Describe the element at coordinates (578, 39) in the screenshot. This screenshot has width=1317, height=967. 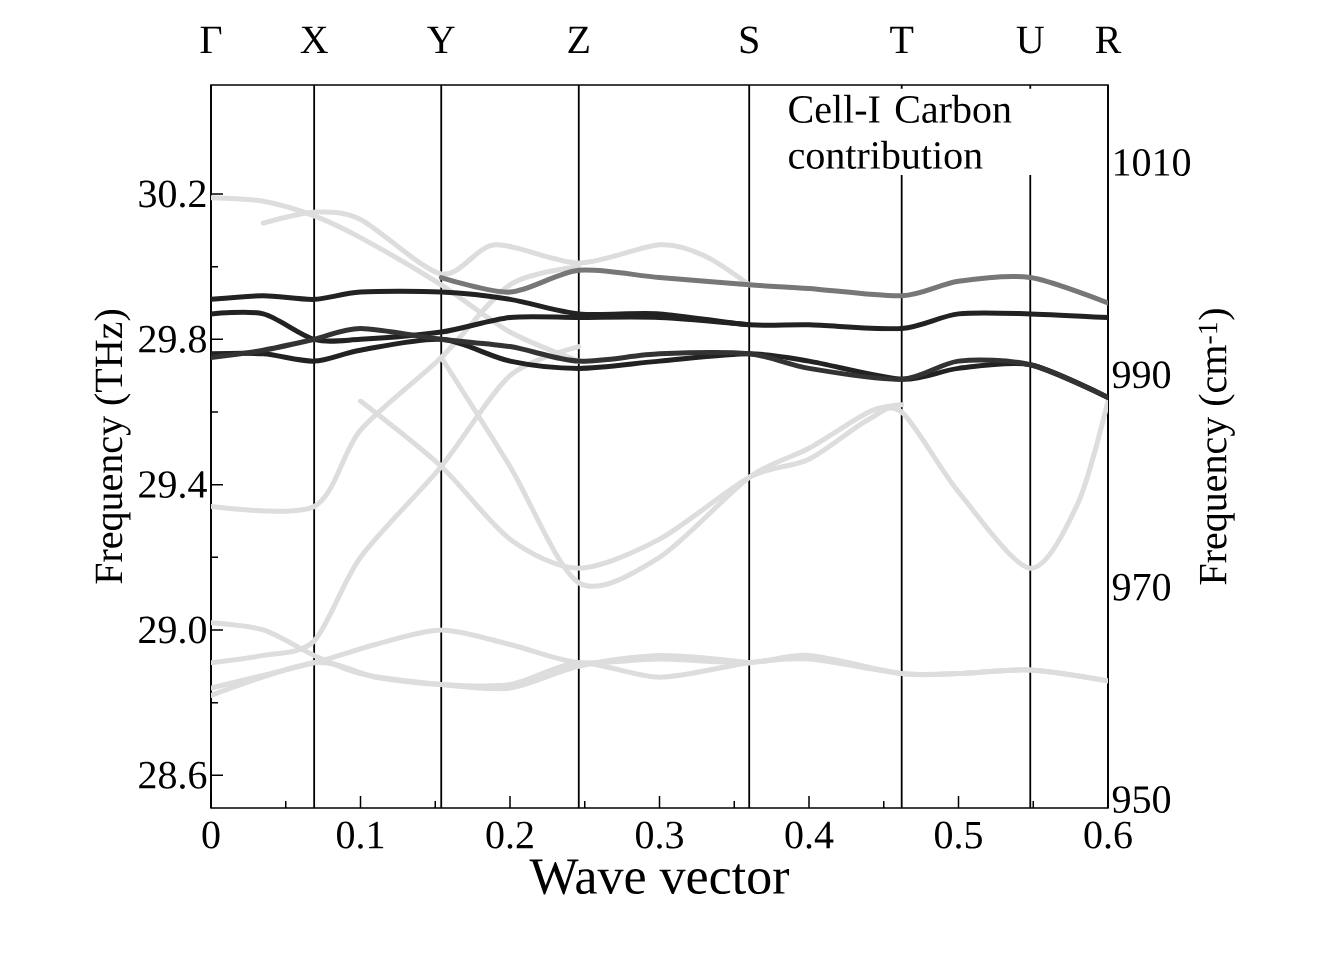
I see `ref-line-label: Z` at that location.